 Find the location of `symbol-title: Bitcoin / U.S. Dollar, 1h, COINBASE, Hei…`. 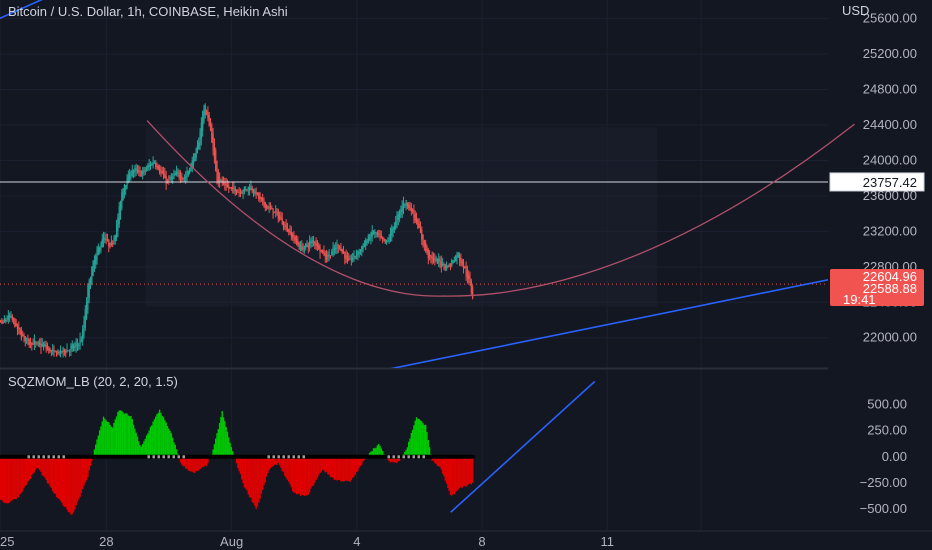

symbol-title: Bitcoin / U.S. Dollar, 1h, COINBASE, Hei… is located at coordinates (148, 11).